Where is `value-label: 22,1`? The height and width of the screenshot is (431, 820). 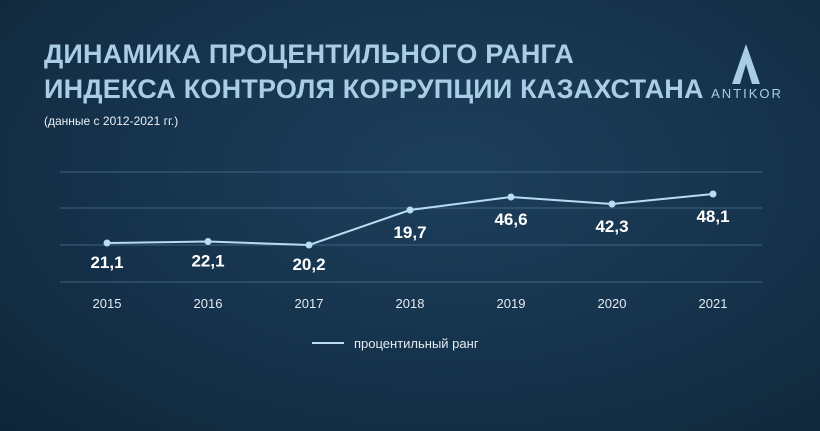
value-label: 22,1 is located at coordinates (207, 261).